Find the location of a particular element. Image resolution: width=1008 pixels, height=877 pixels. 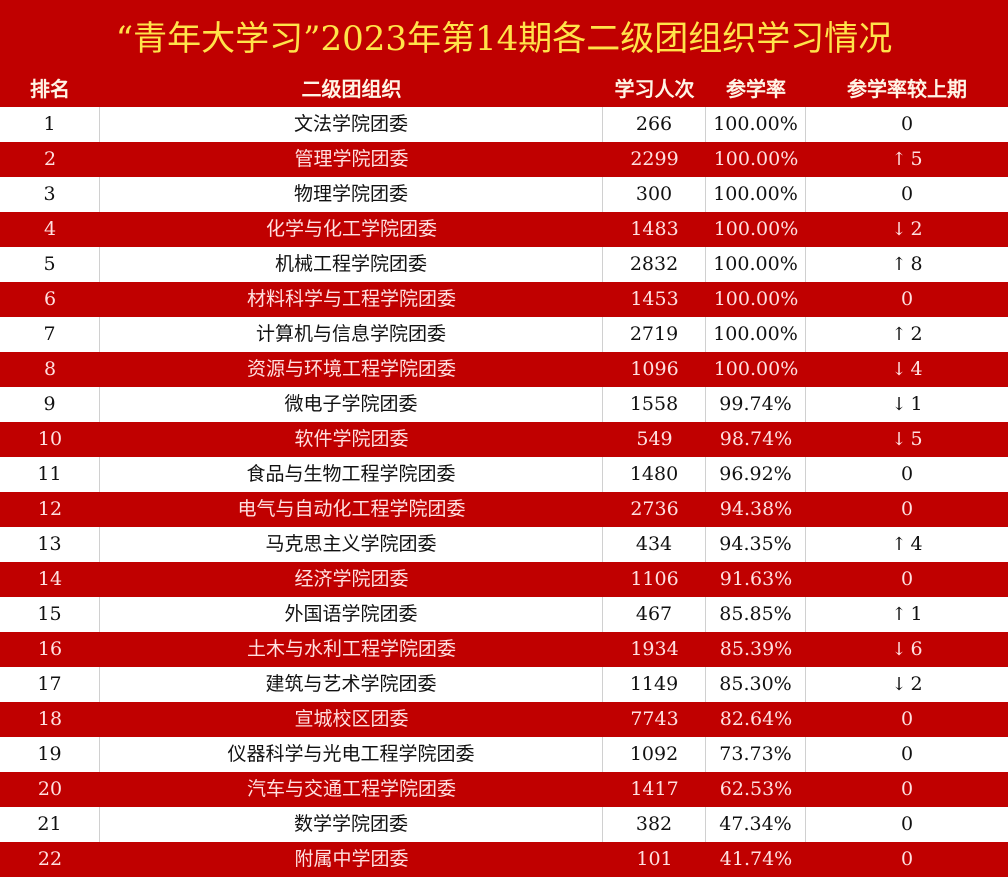

table-row: 16 土木与水利工程学院团委 1934 85.39% ↓ 6 is located at coordinates (504, 649).